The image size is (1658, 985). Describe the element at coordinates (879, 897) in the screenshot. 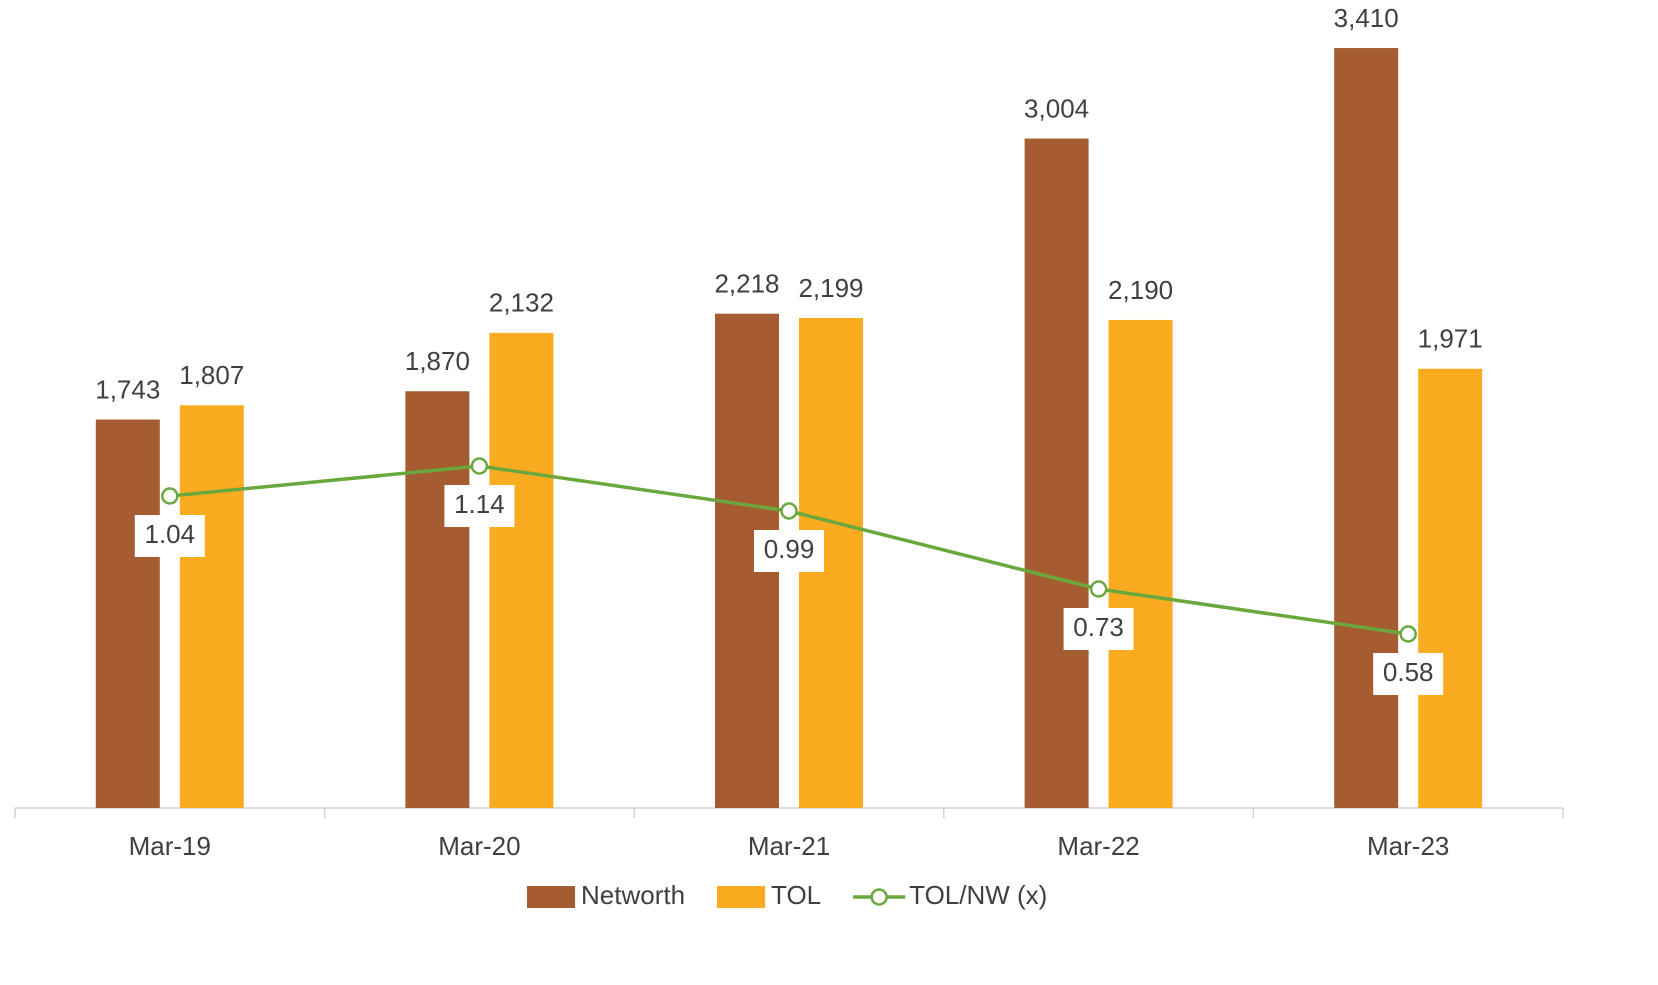

I see `legend-marker` at that location.